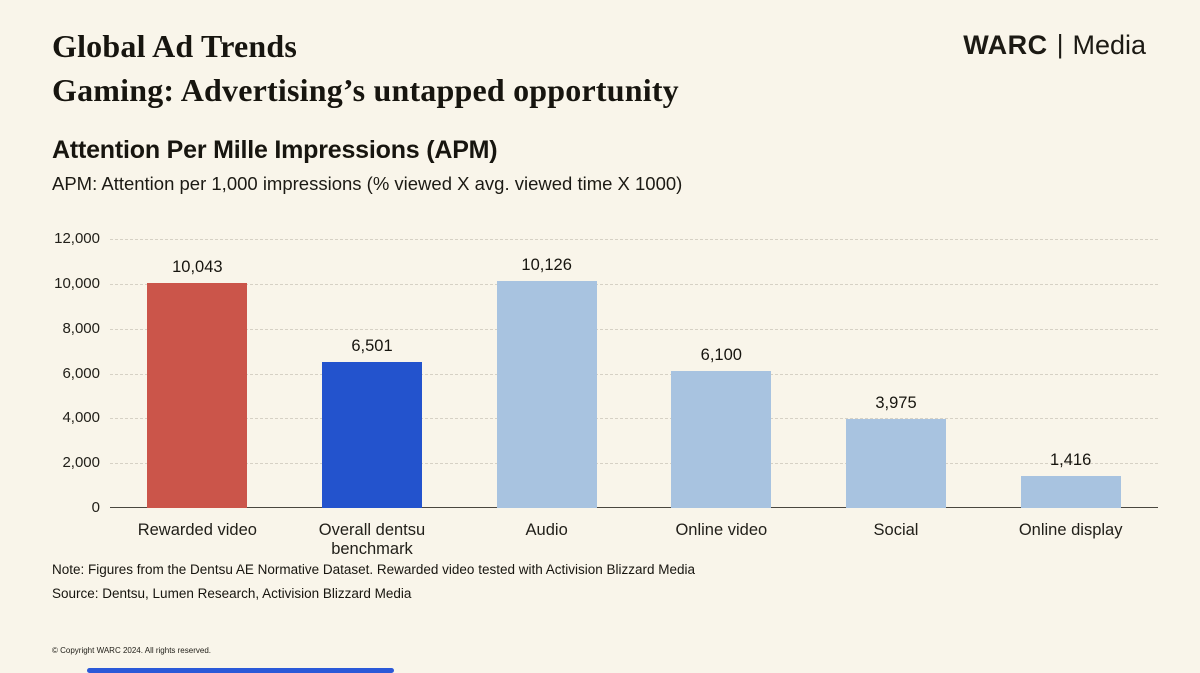  What do you see at coordinates (1109, 45) in the screenshot?
I see `logo-suffix: Media` at bounding box center [1109, 45].